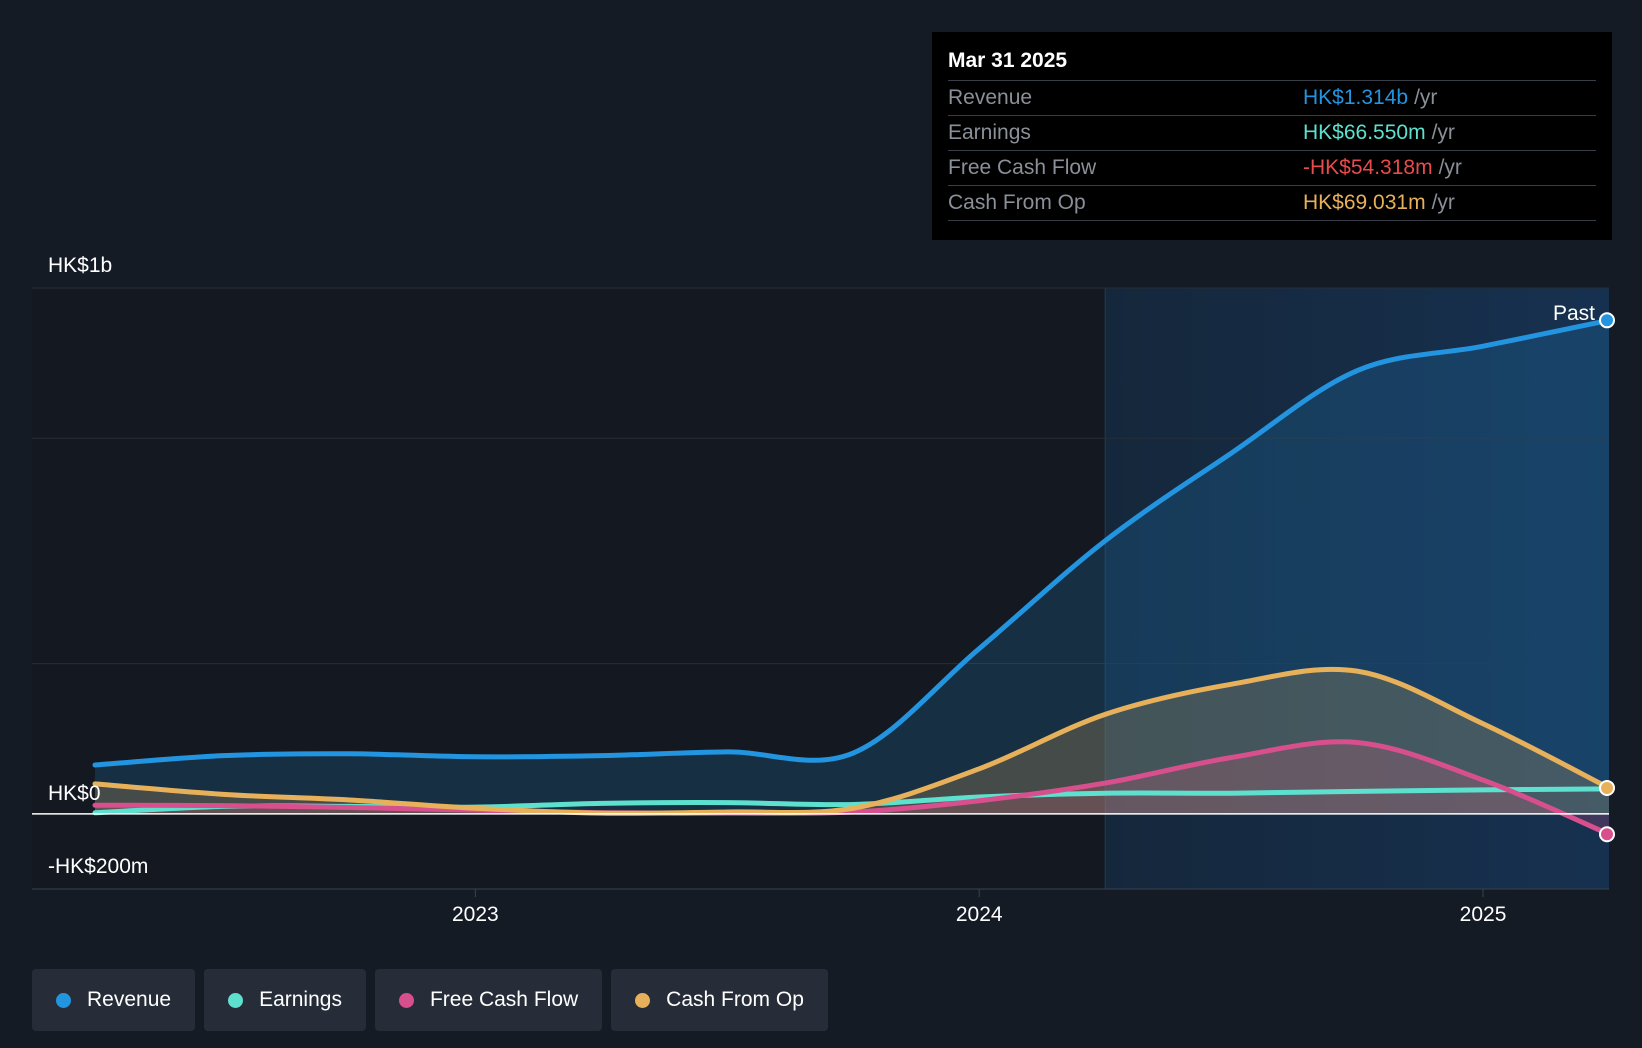  What do you see at coordinates (1607, 834) in the screenshot?
I see `free-cash-flow-end-marker` at bounding box center [1607, 834].